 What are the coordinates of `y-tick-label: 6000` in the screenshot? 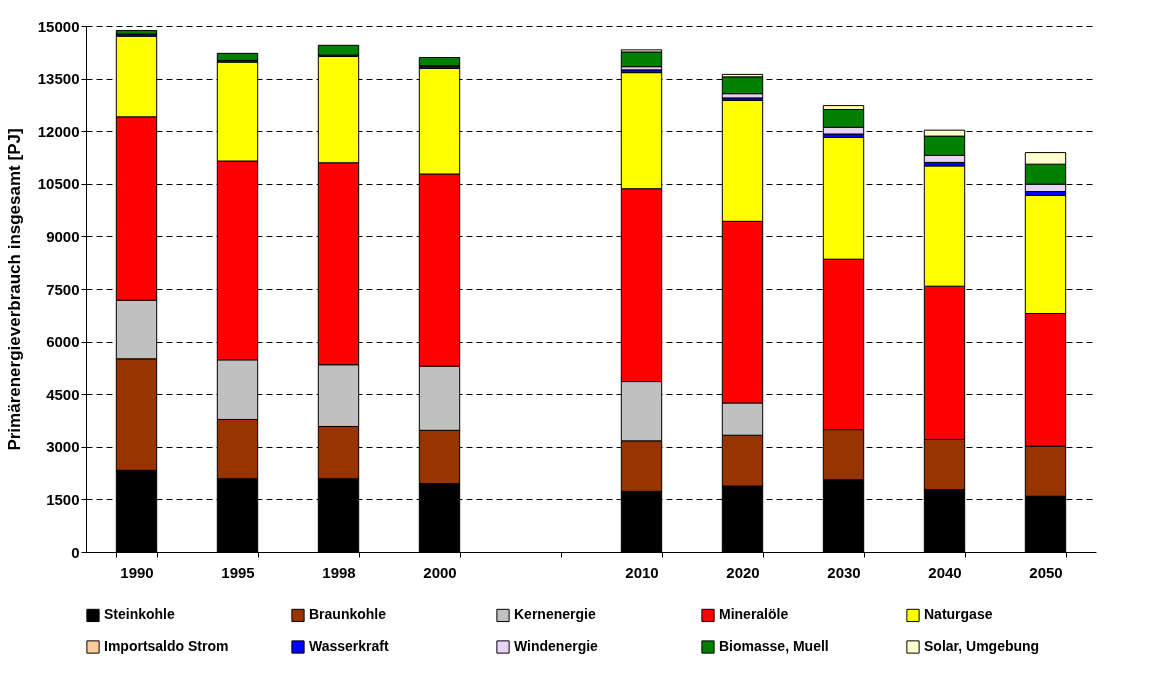 It's located at (63, 342).